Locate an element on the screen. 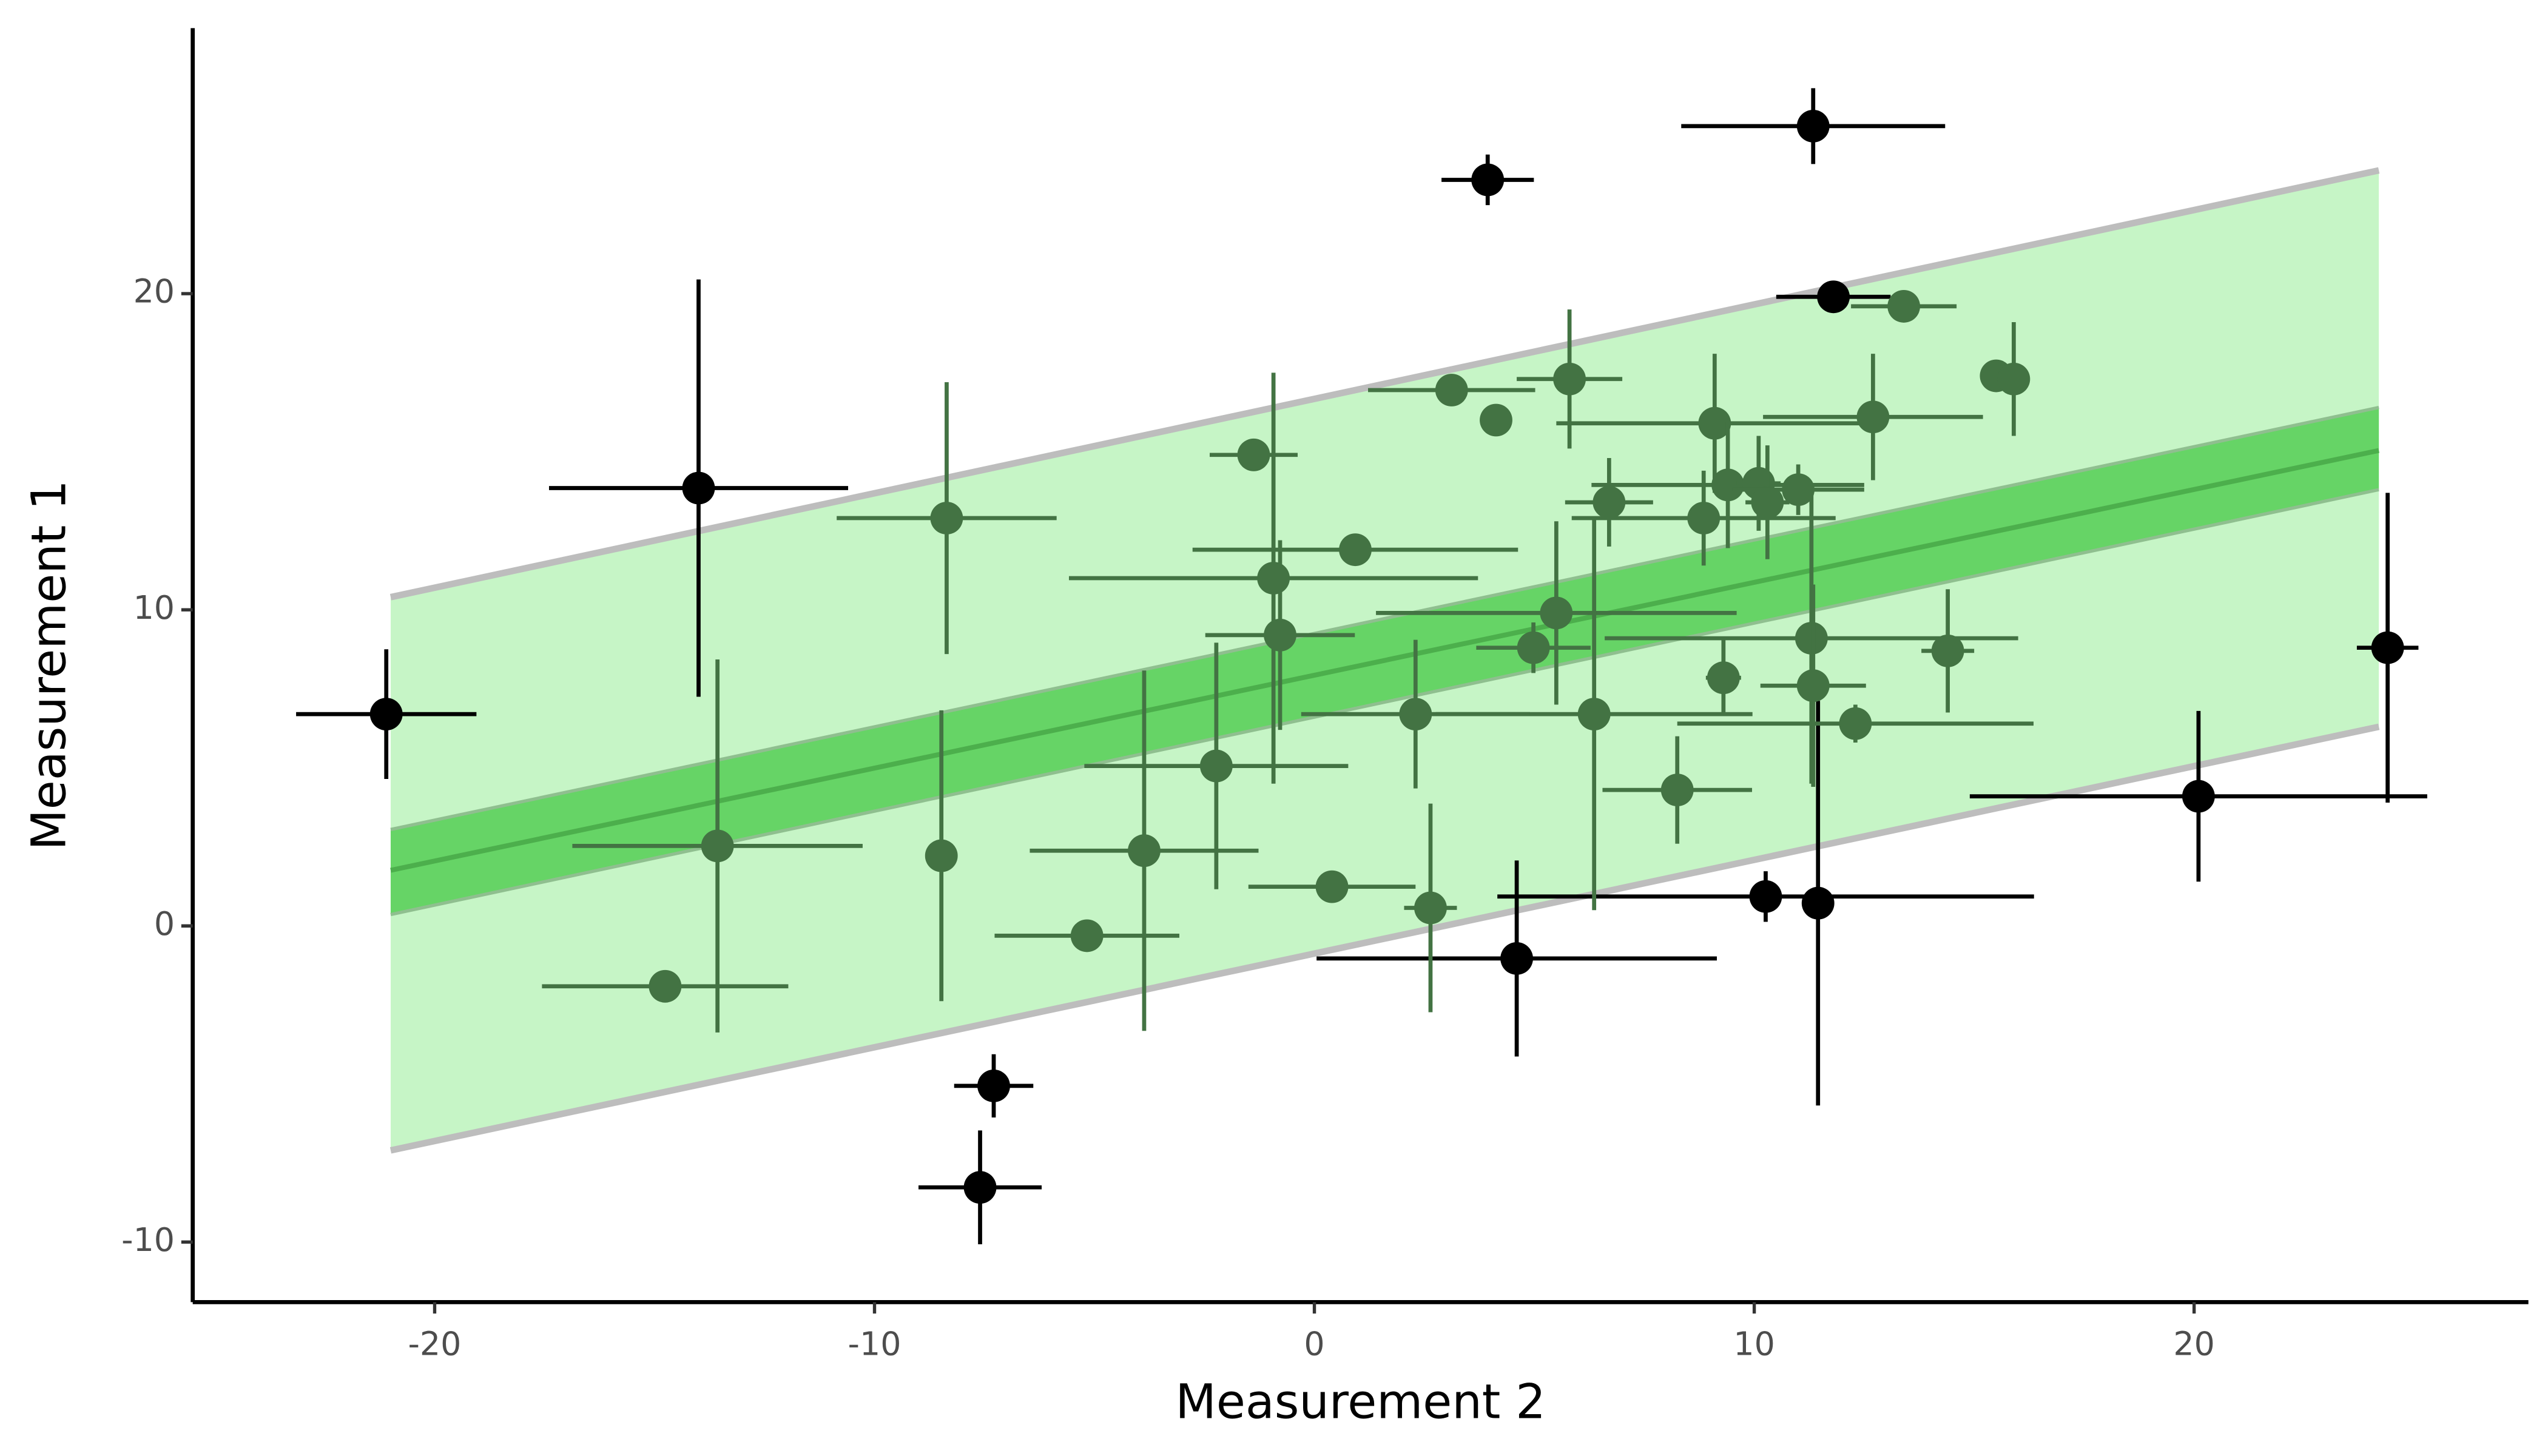  x-tick-label: 0 is located at coordinates (1314, 1344).